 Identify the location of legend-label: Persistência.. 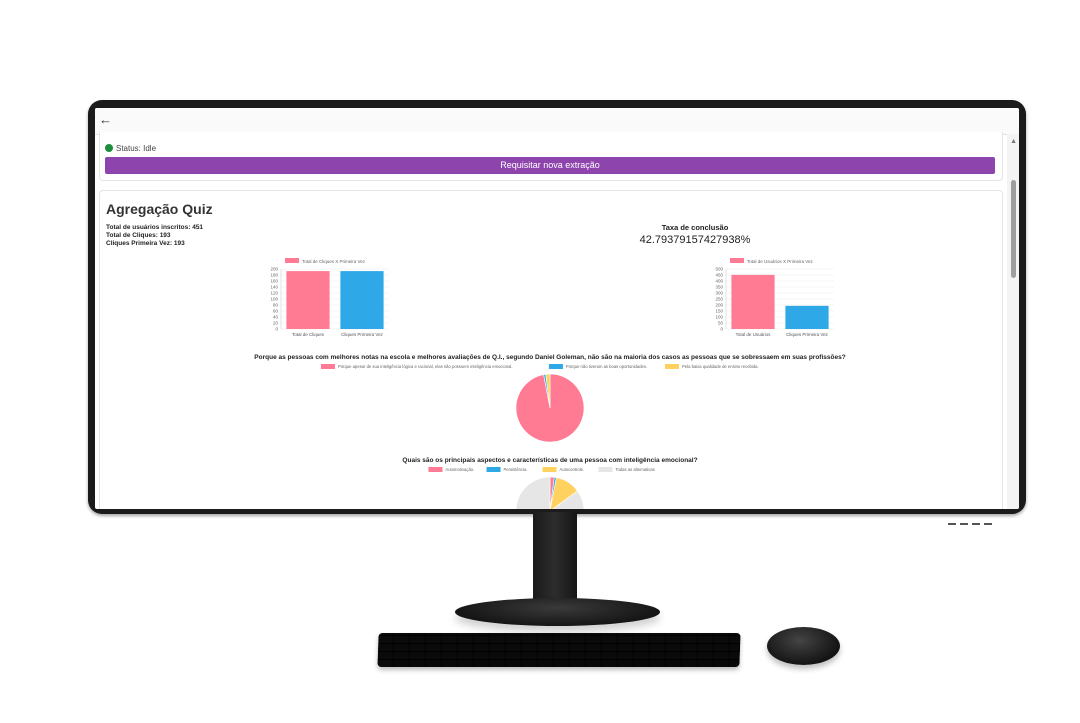
(516, 469).